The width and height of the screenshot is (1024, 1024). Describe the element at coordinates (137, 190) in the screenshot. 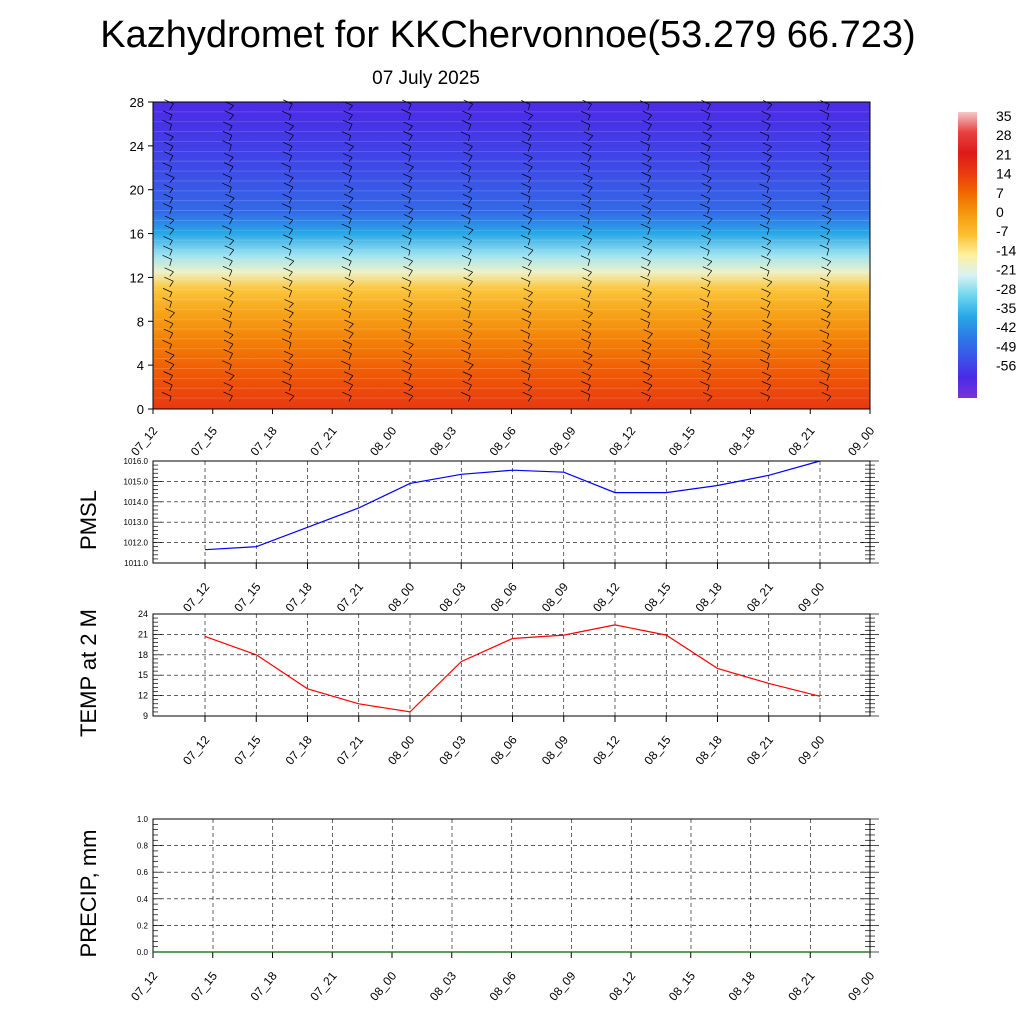

I see `y-tick-label: 20` at that location.